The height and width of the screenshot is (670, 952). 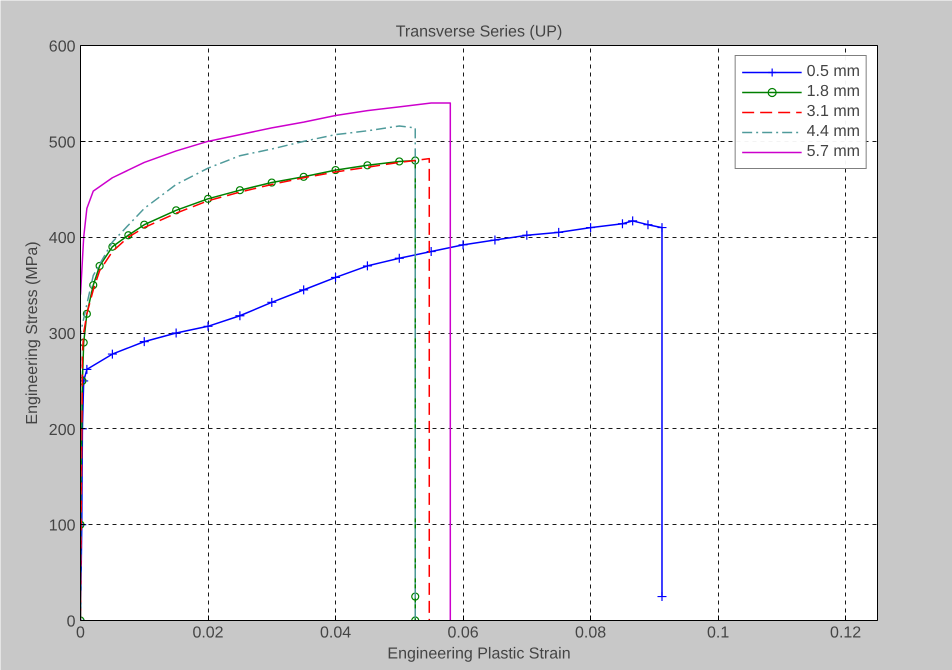 I want to click on x-tick-label: 0.12, so click(x=846, y=633).